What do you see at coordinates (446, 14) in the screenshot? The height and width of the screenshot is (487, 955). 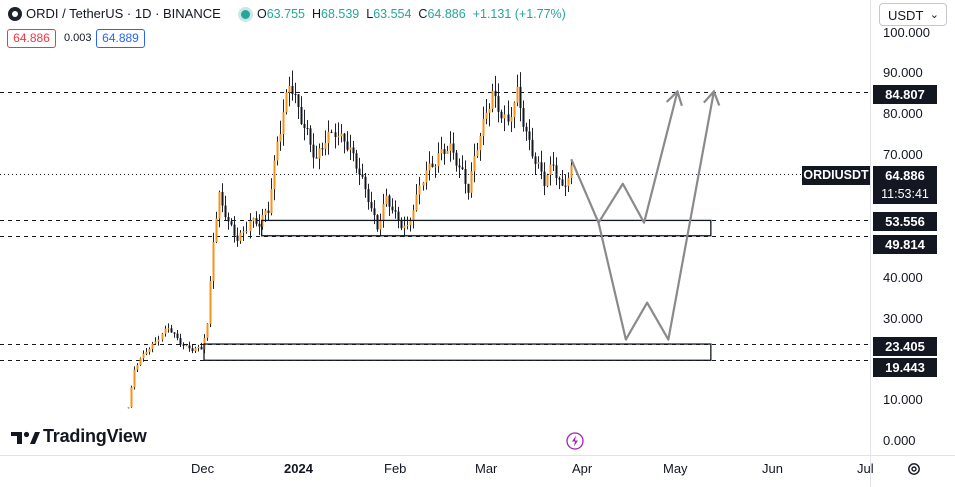 I see `close-value: 64.886` at bounding box center [446, 14].